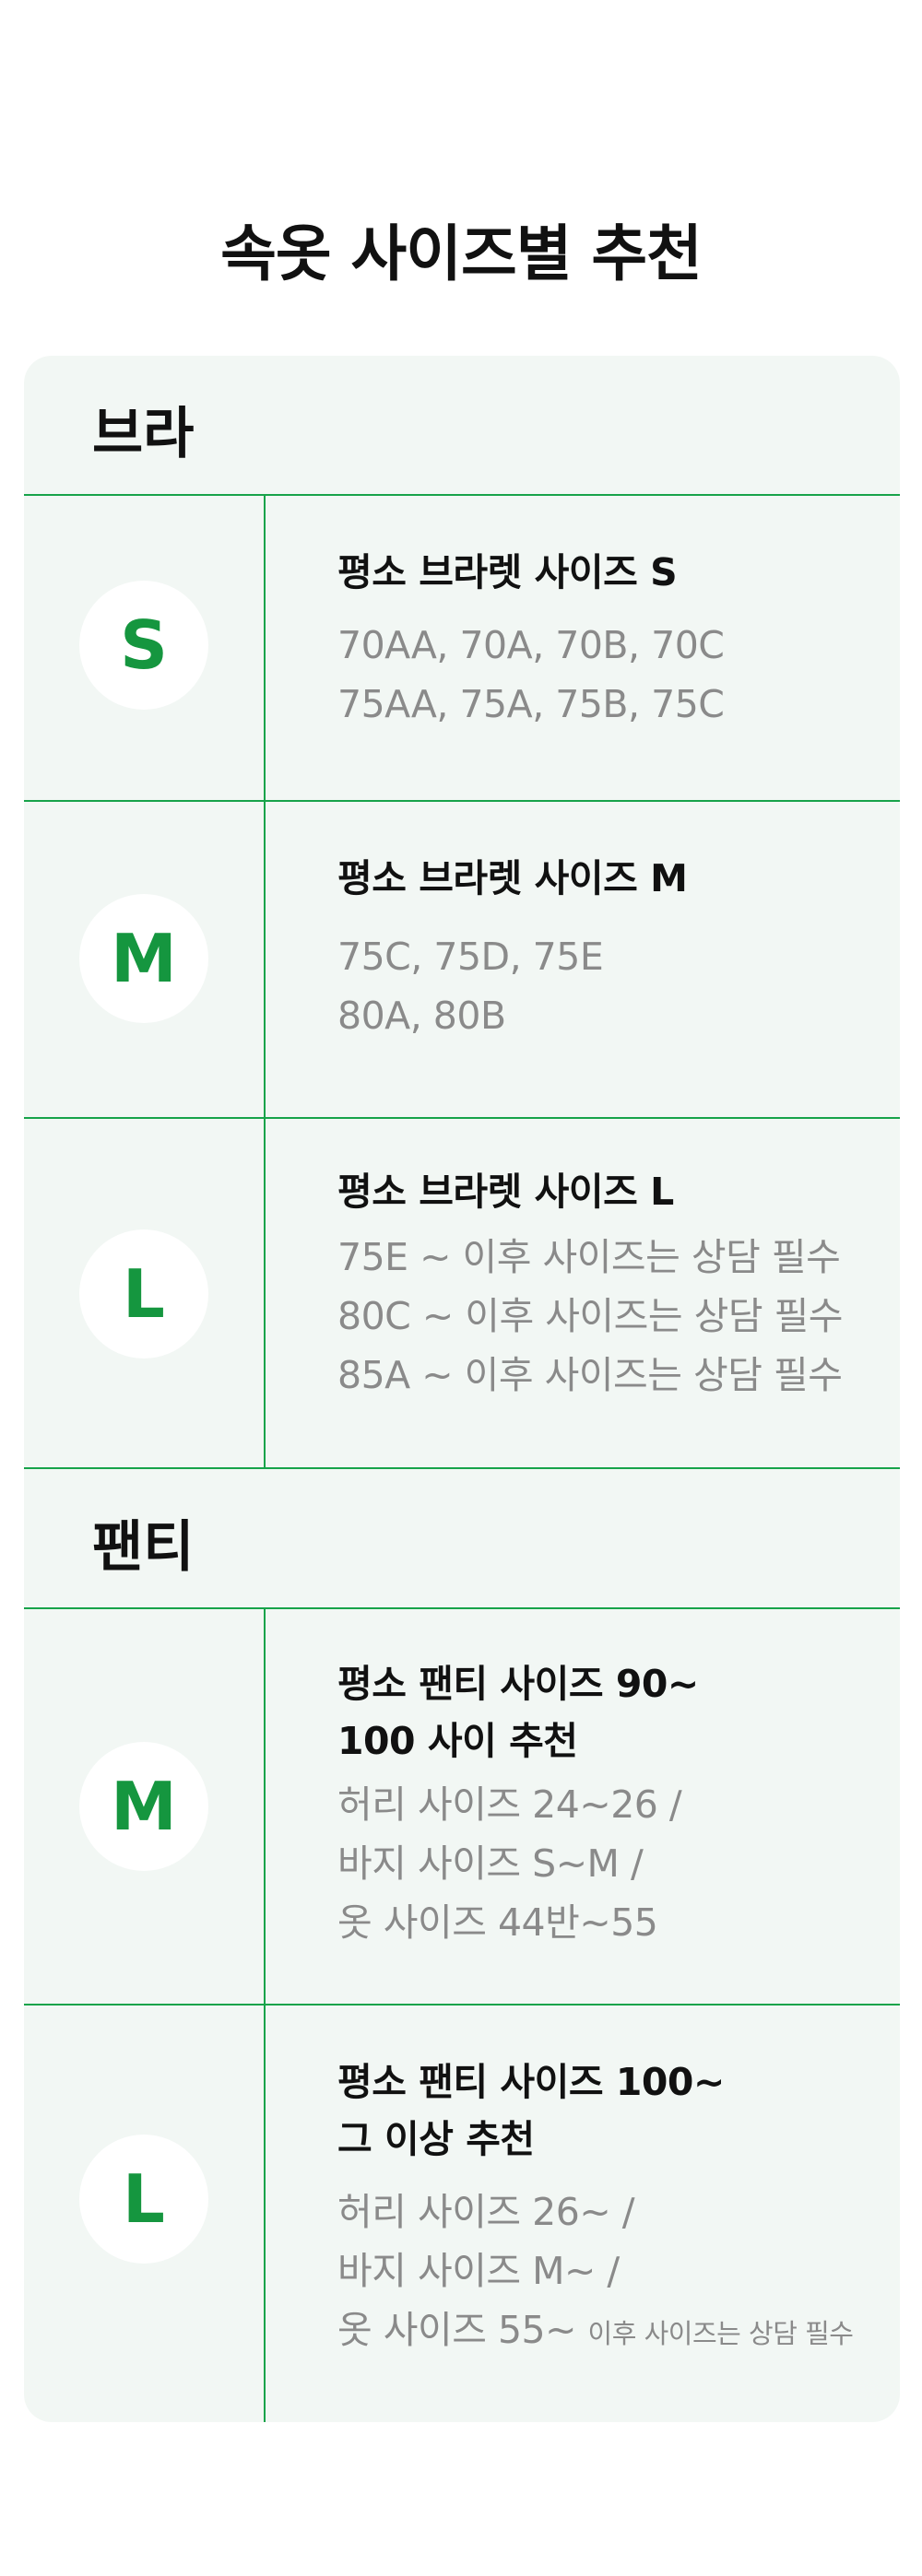  What do you see at coordinates (421, 1016) in the screenshot?
I see `size-desc-line: 80A, 80B` at bounding box center [421, 1016].